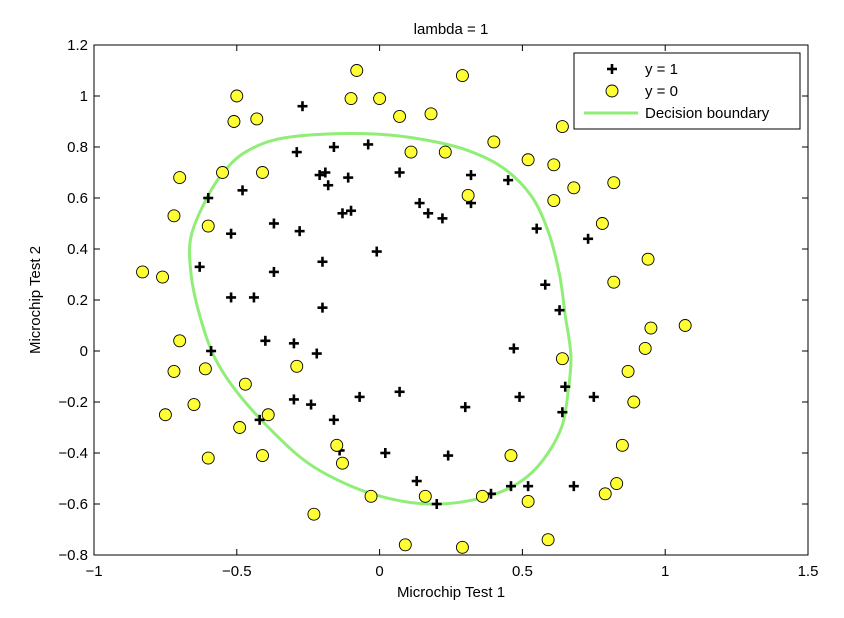 The width and height of the screenshot is (844, 618). I want to click on y-tick-label: −0.6, so click(73, 504).